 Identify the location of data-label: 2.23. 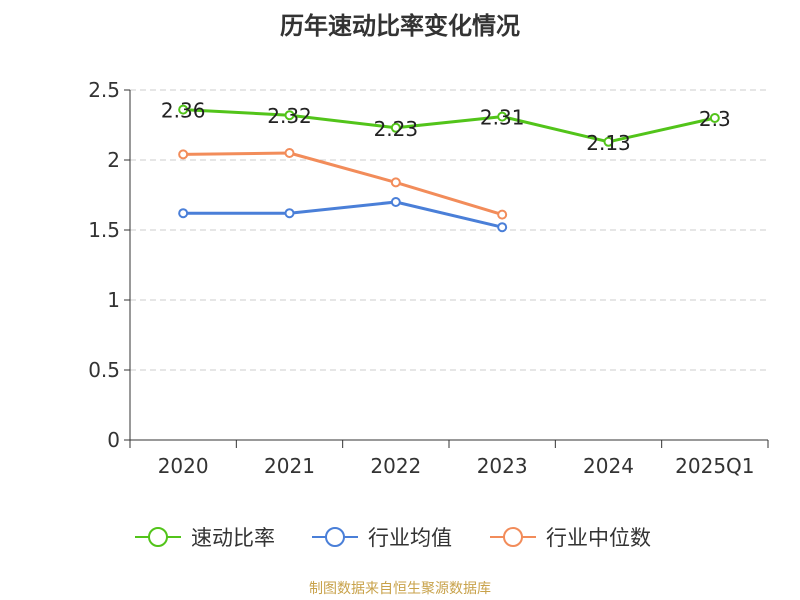
(396, 129).